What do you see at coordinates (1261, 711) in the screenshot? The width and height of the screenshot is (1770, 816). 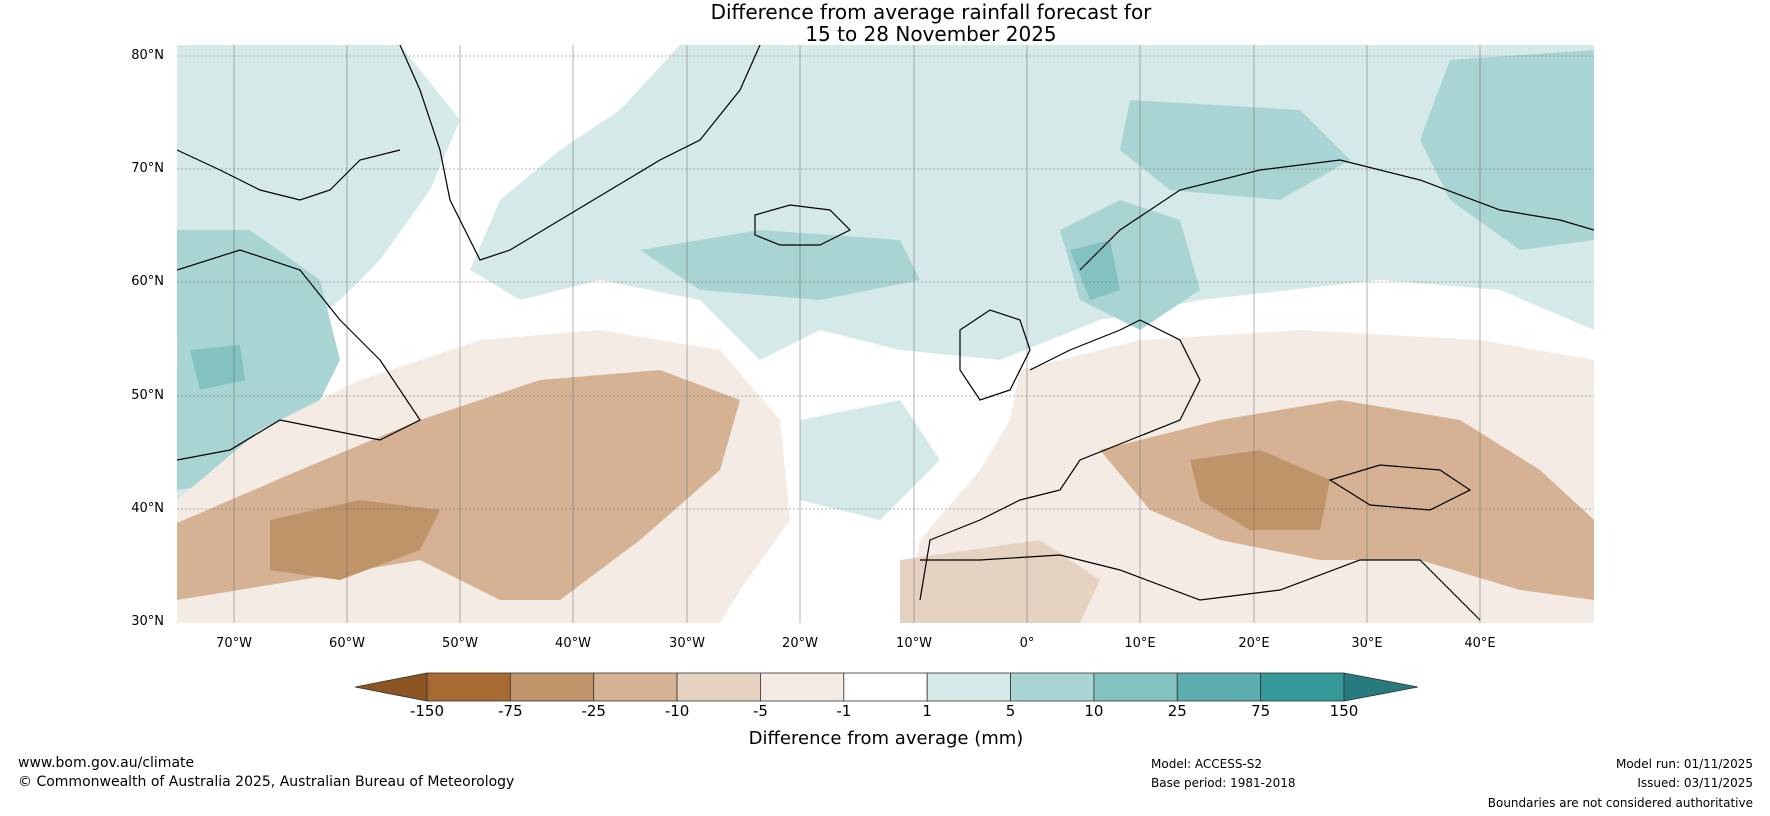 I see `colorbar-tick-label: 75` at bounding box center [1261, 711].